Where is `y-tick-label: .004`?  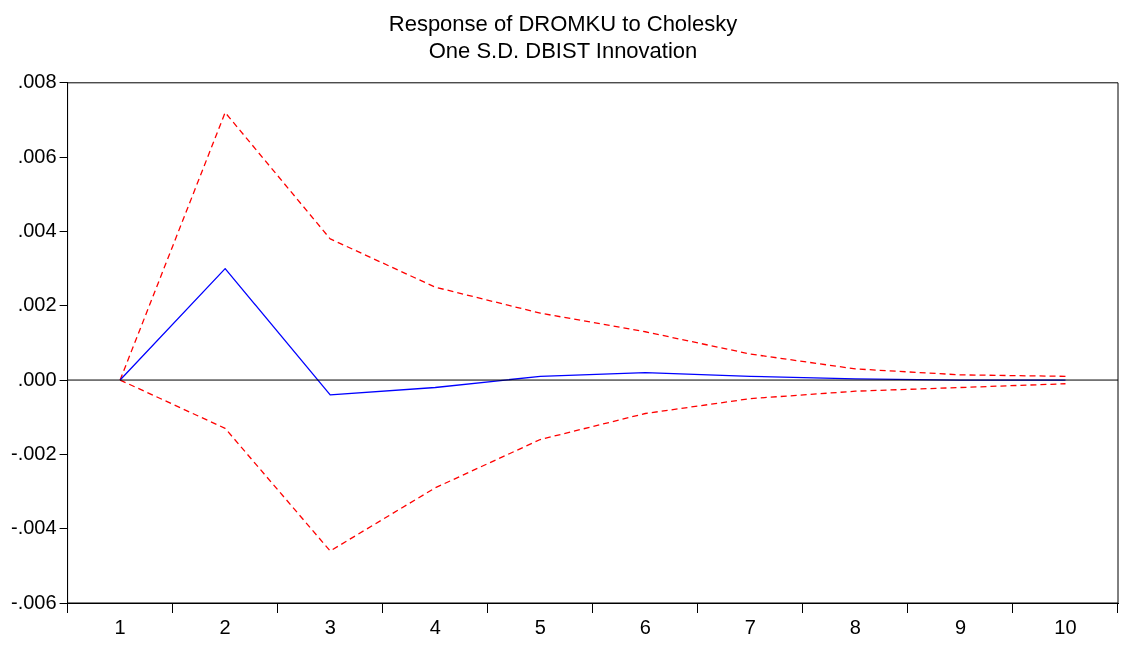 y-tick-label: .004 is located at coordinates (37, 229).